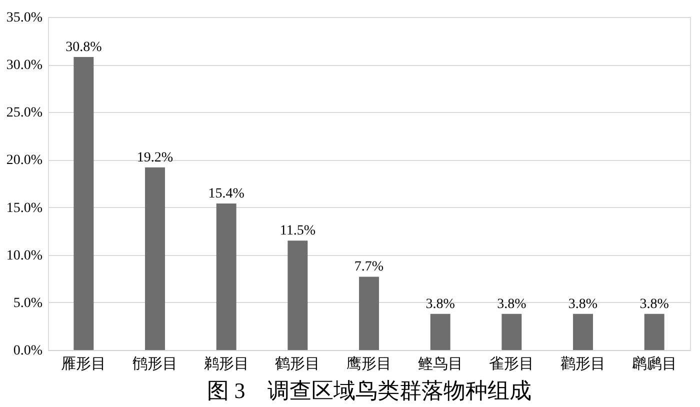 This screenshot has width=700, height=407. Describe the element at coordinates (24, 18) in the screenshot. I see `y-tick-label: 35.0%` at that location.